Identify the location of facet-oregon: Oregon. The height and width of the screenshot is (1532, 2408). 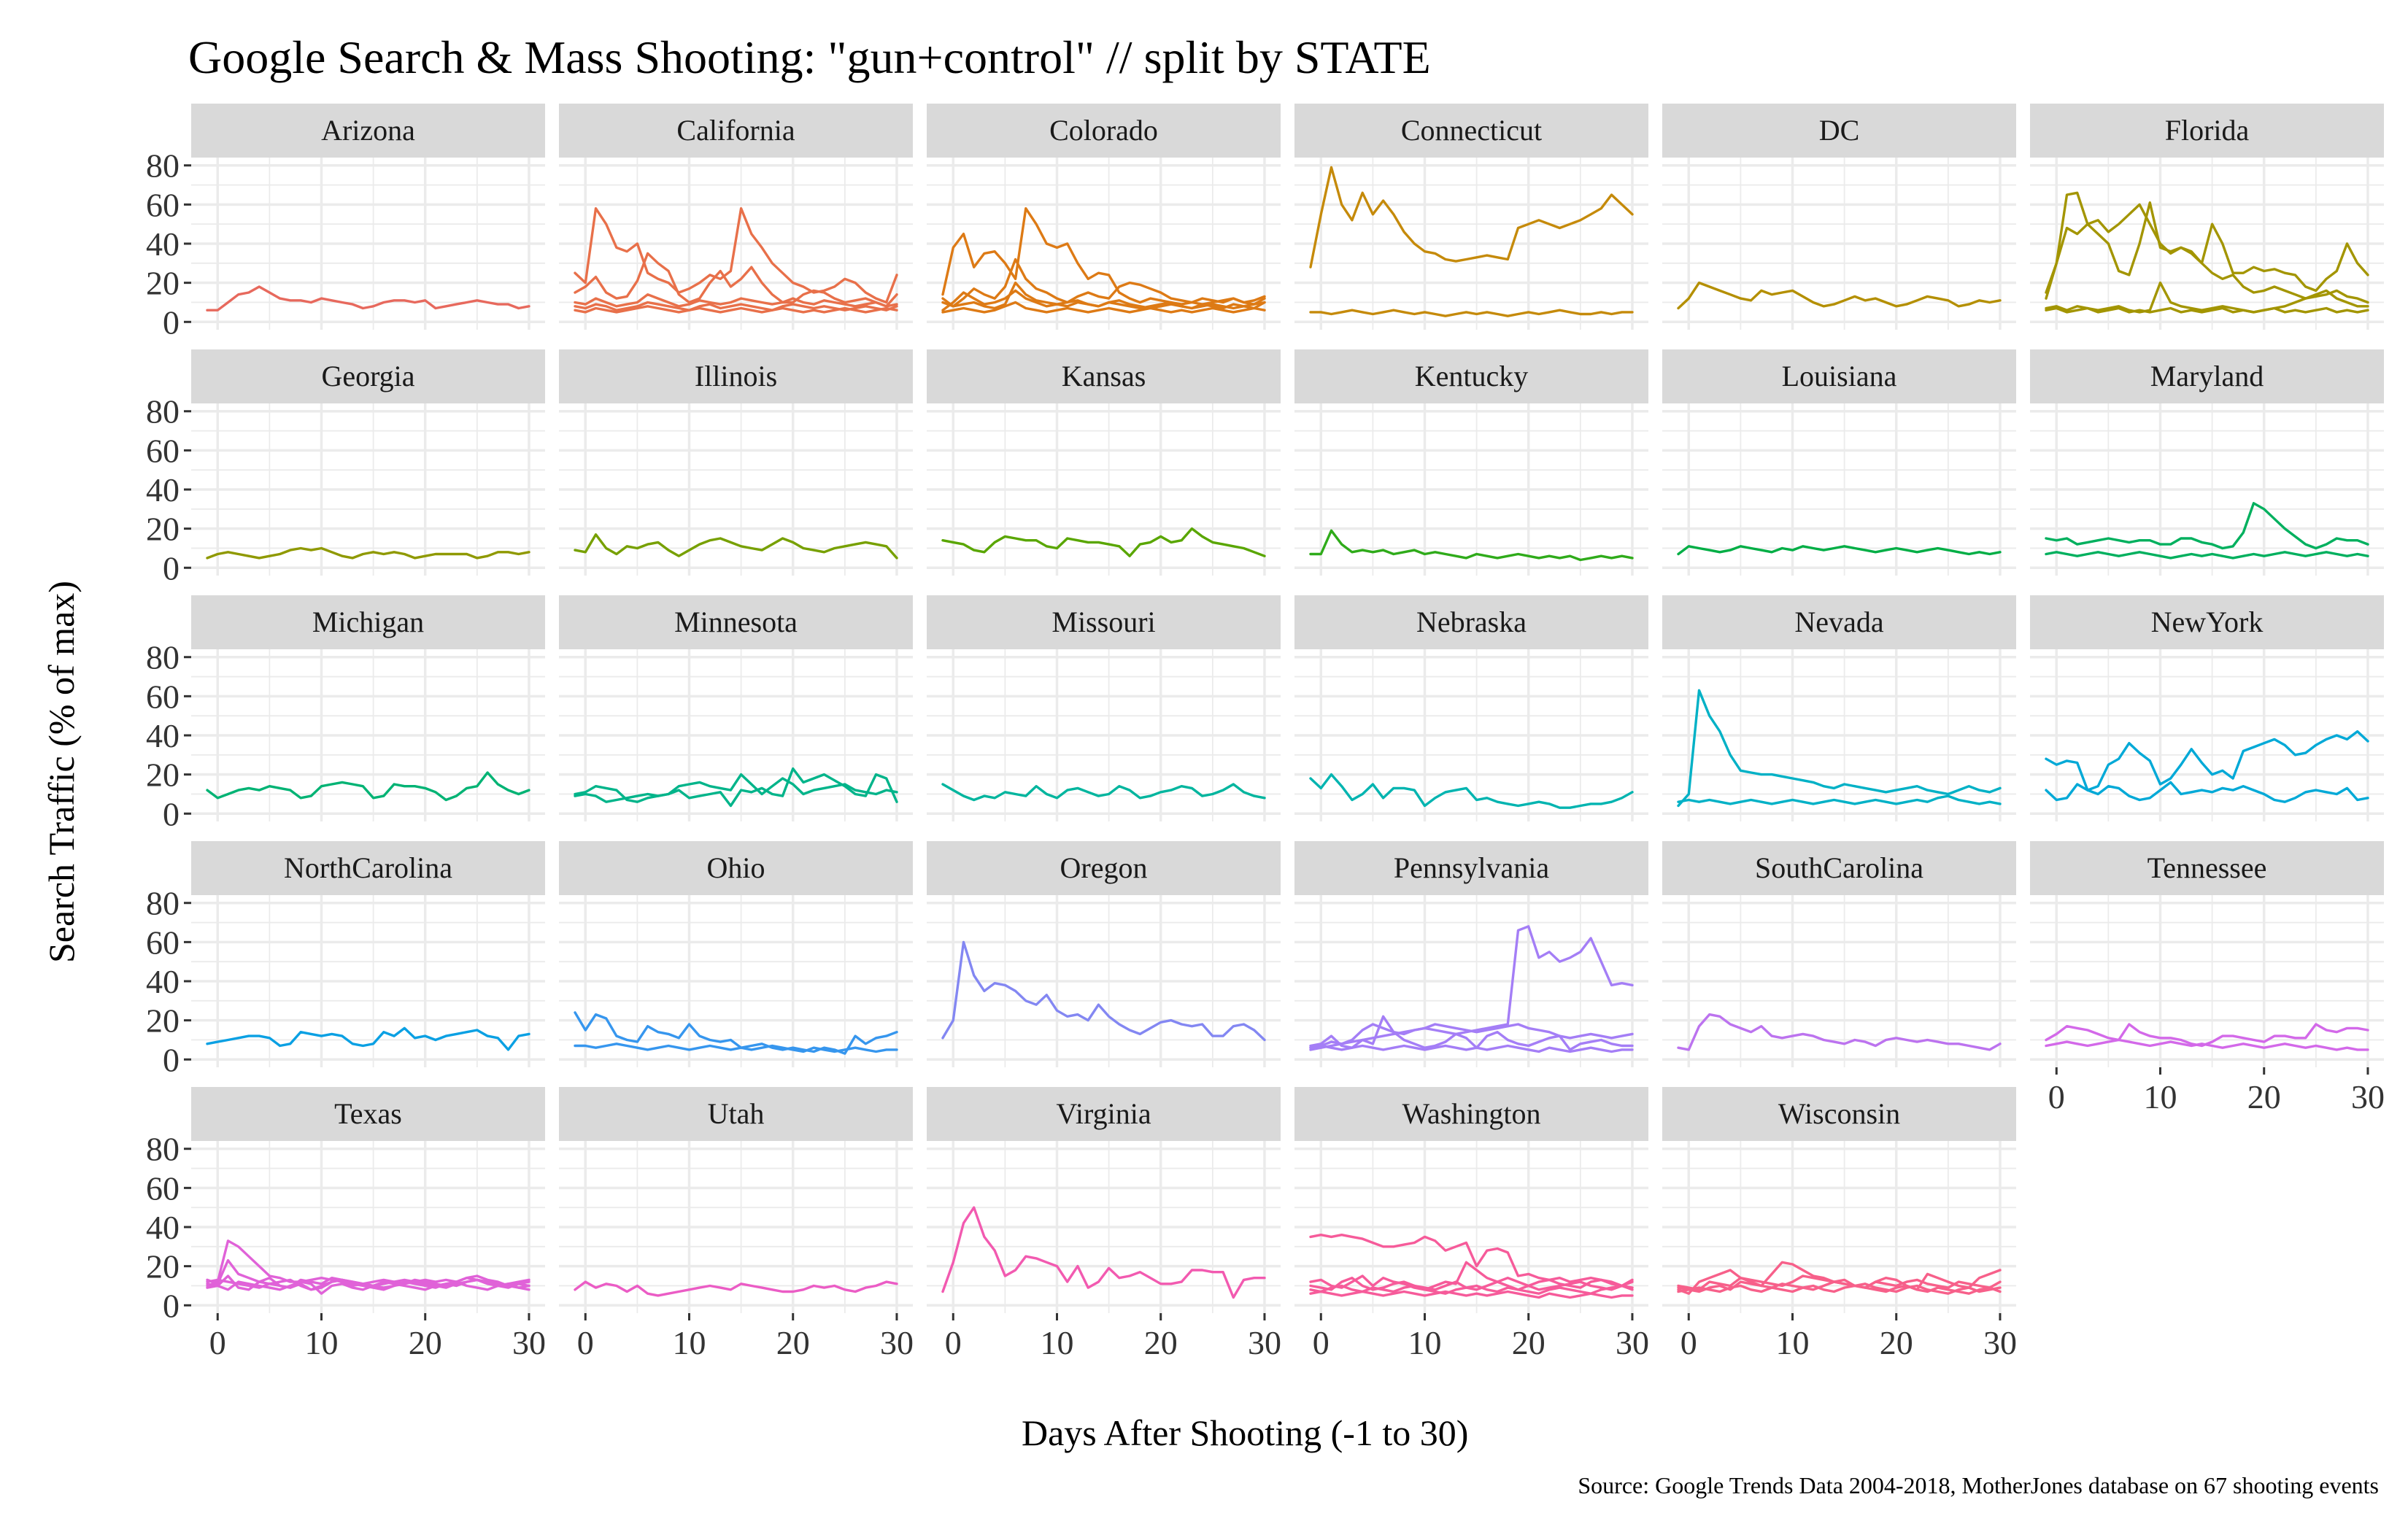
(1104, 954).